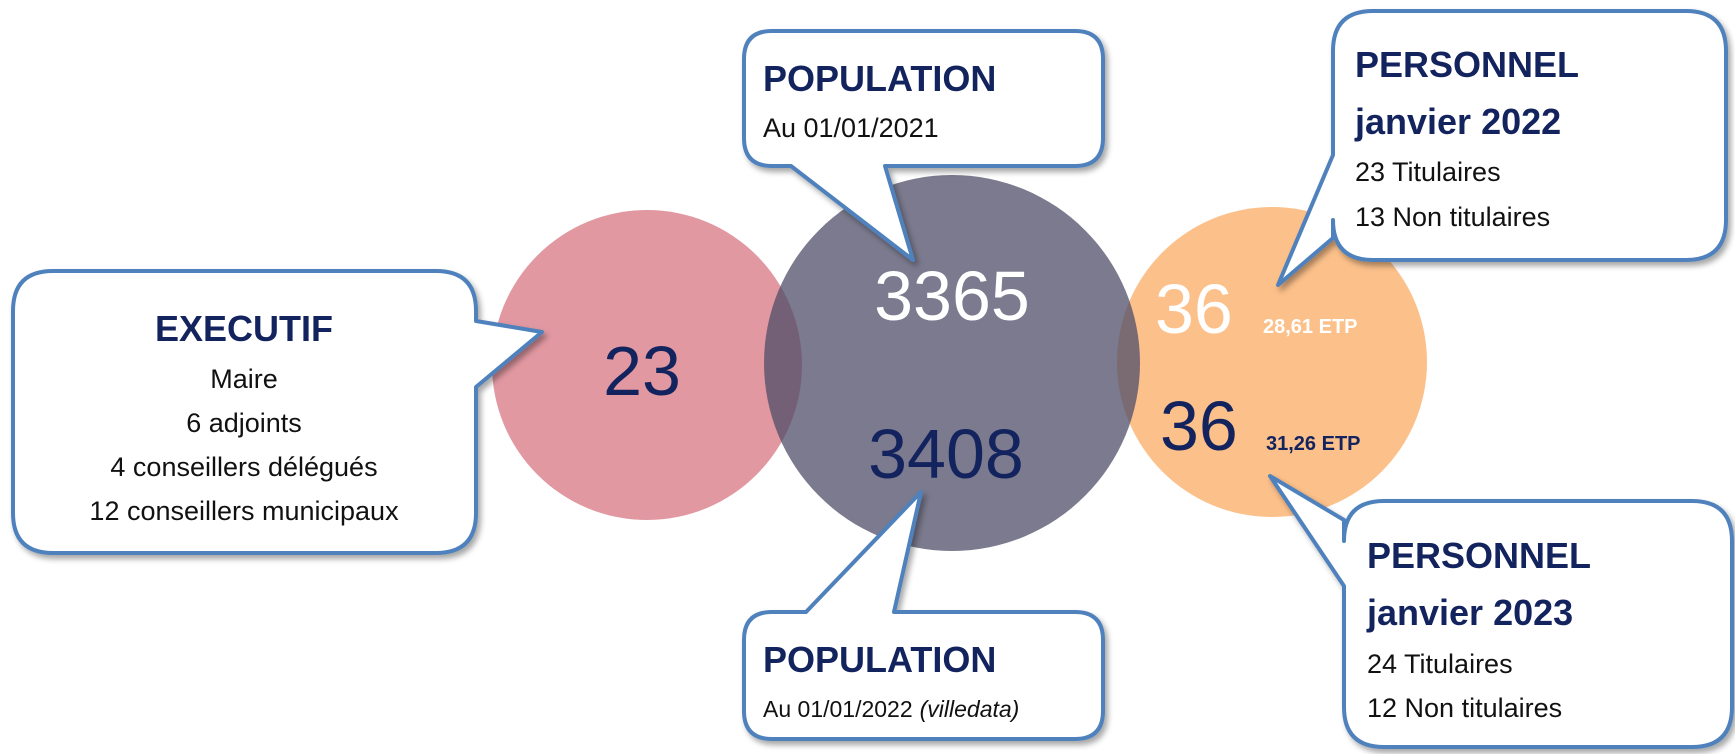 Image resolution: width=1735 pixels, height=754 pixels. I want to click on population-2022-text: POPULATION Au 01/01/2022 (villedata), so click(891, 680).